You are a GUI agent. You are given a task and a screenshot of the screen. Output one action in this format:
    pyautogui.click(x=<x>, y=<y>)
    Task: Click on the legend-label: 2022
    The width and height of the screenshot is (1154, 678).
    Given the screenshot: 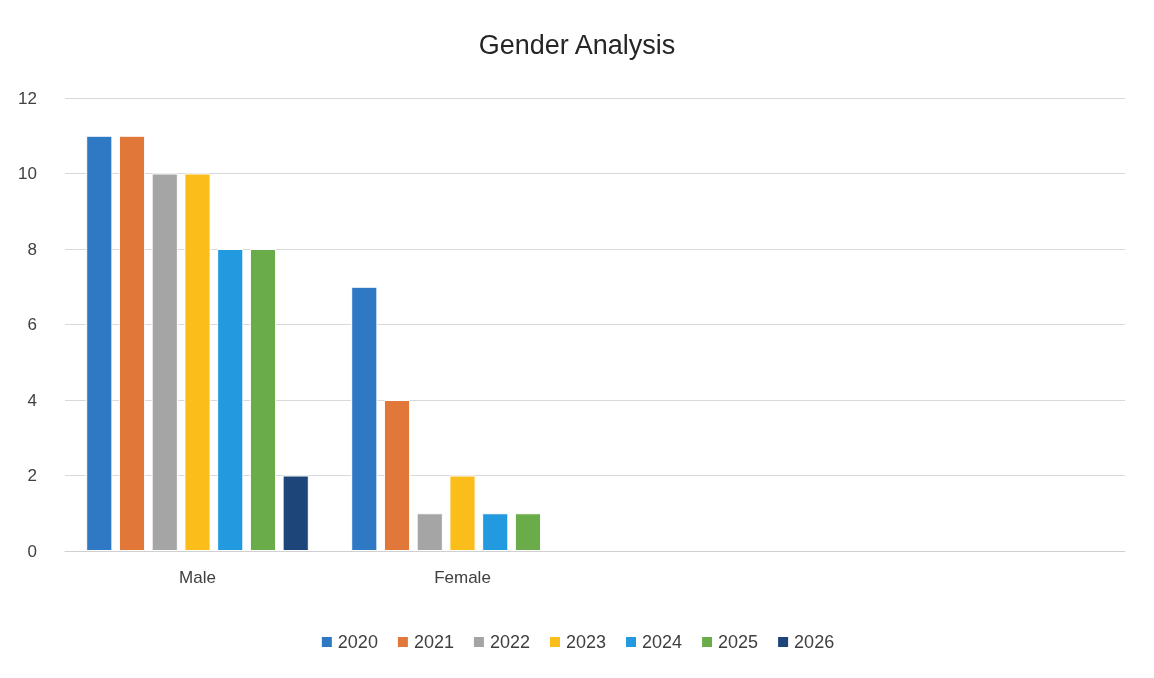 What is the action you would take?
    pyautogui.click(x=509, y=642)
    